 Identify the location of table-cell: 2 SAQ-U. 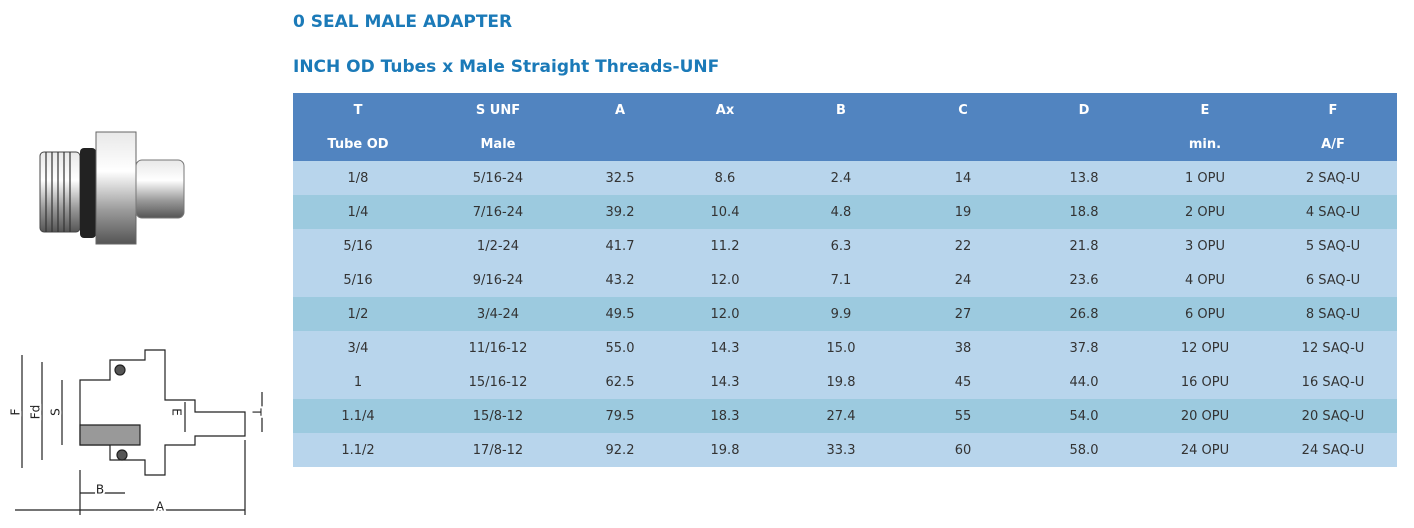
(1333, 178).